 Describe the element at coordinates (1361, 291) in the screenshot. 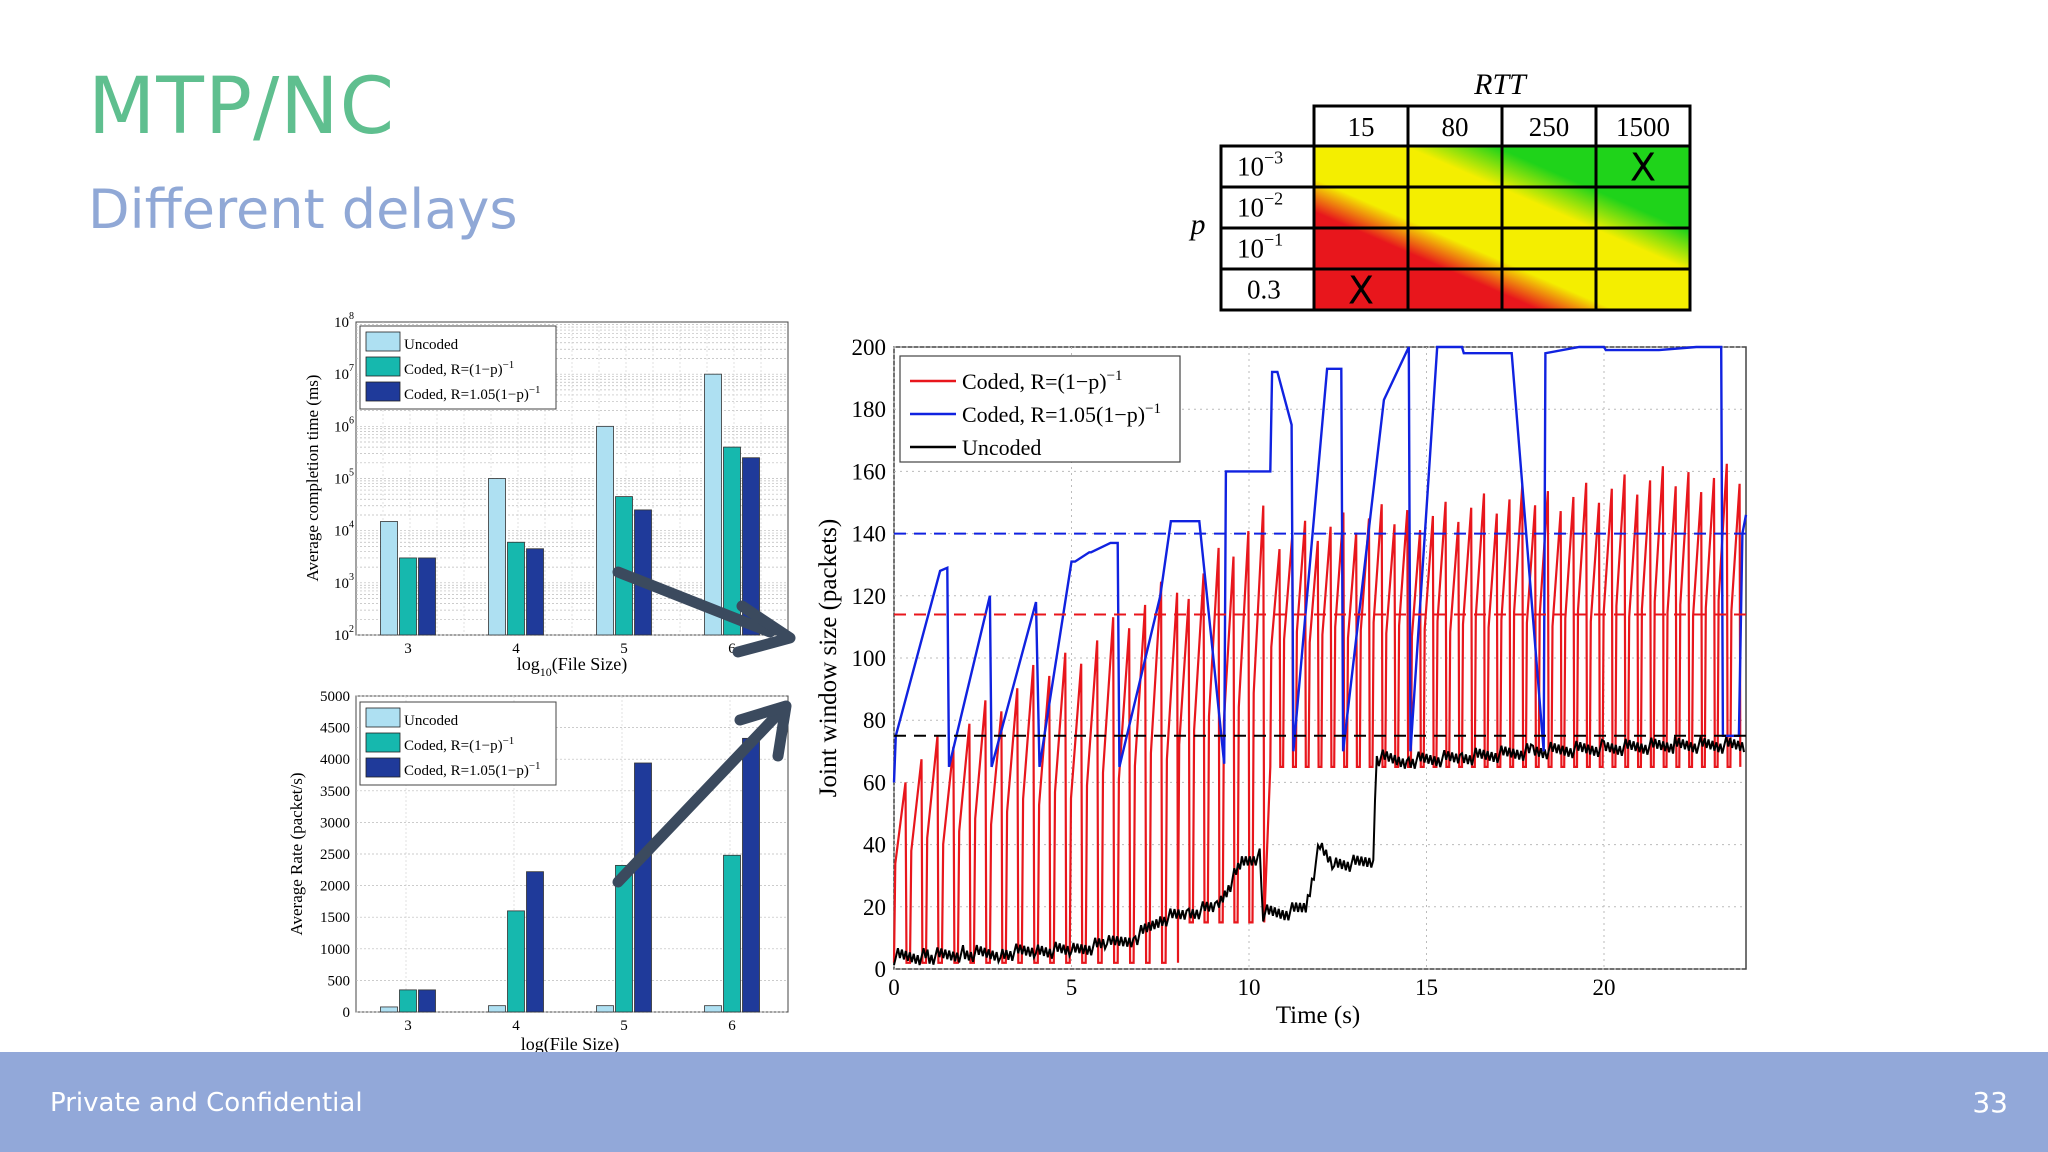

I see `rtt-x-mark: X` at that location.